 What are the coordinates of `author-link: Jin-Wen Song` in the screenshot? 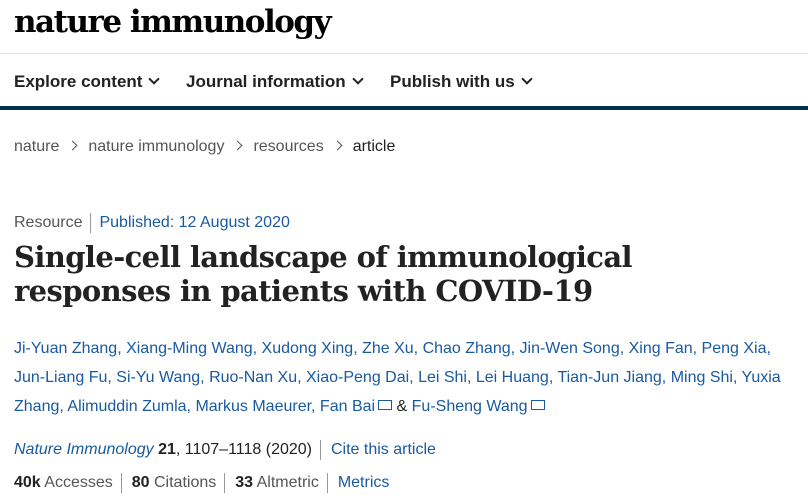 It's located at (569, 348).